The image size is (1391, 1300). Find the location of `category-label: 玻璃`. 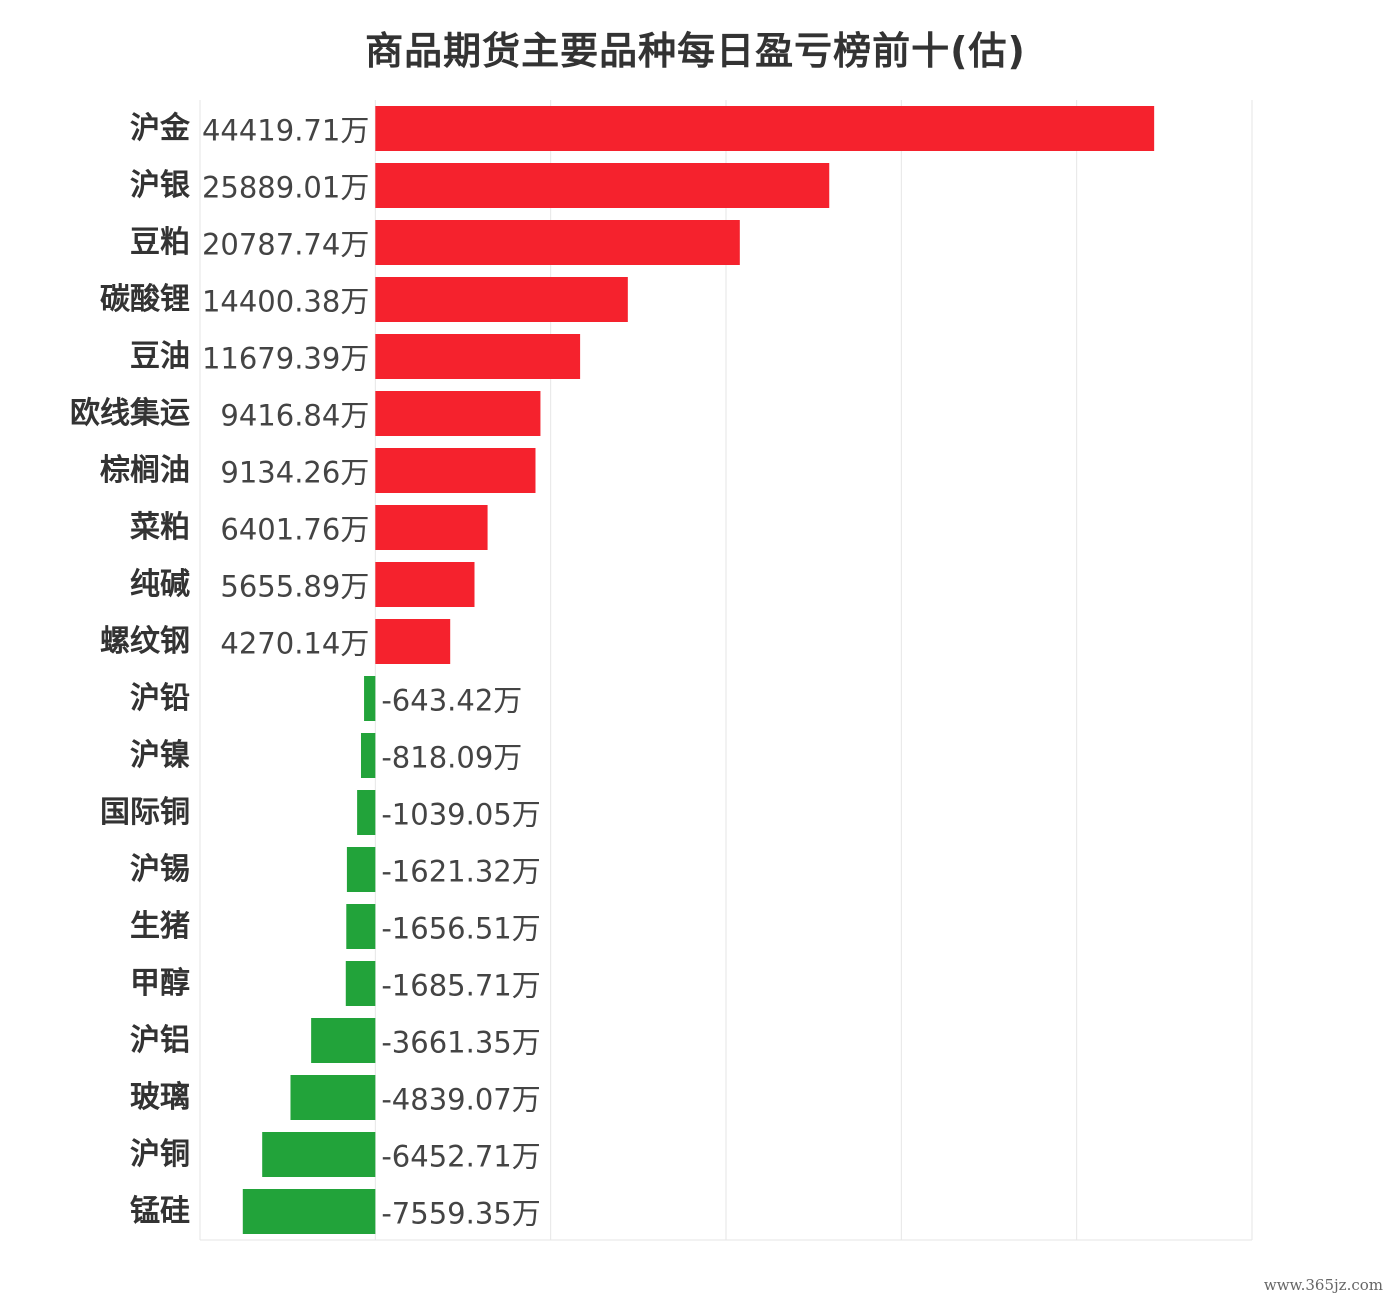

category-label: 玻璃 is located at coordinates (160, 1097).